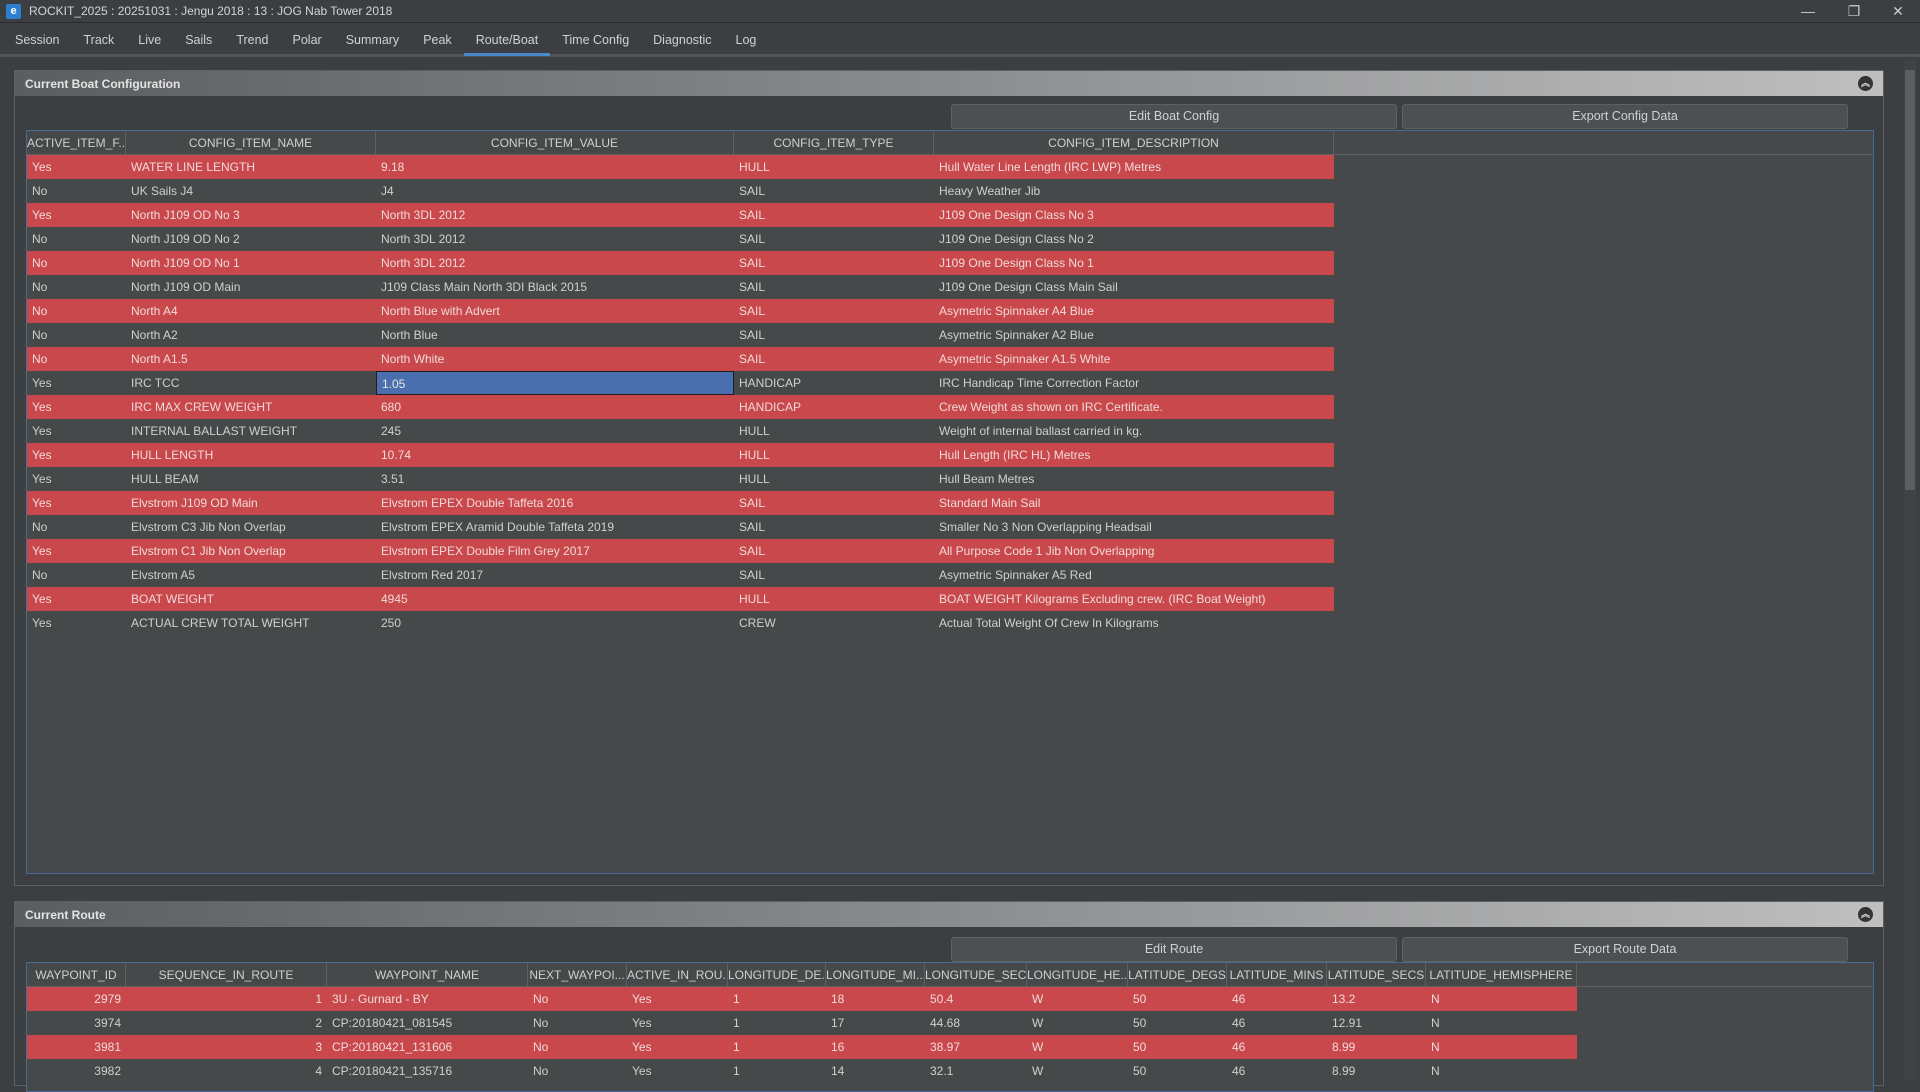  Describe the element at coordinates (107, 1071) in the screenshot. I see `table-cell: 3982` at that location.